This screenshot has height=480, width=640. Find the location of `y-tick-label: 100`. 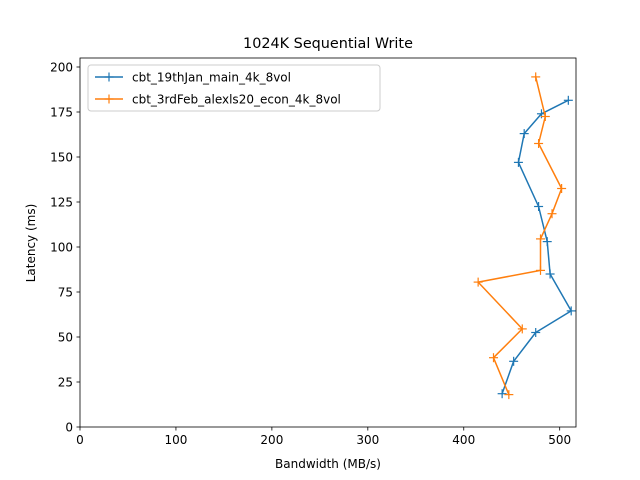

y-tick-label: 100 is located at coordinates (61, 247).